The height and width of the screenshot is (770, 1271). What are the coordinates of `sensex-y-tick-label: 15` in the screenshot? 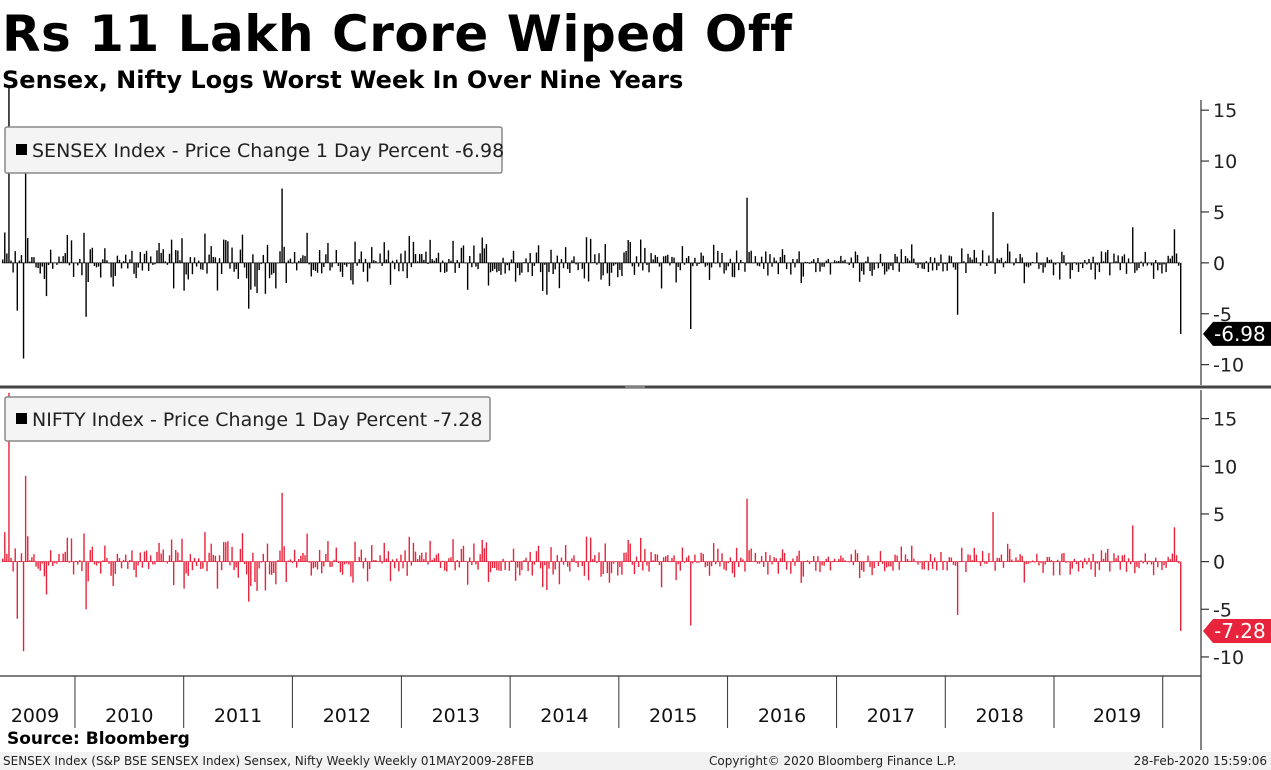 It's located at (1225, 111).